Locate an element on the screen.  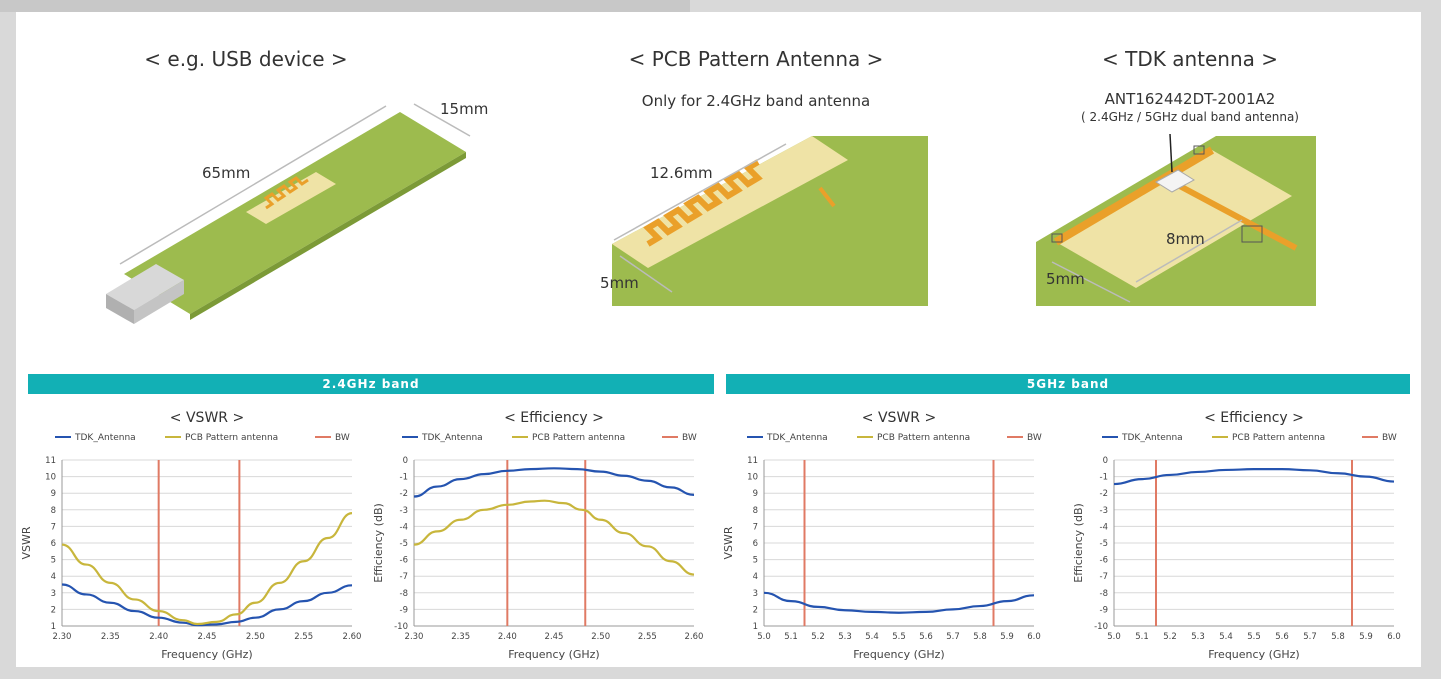
y-axis-label: VSWR is located at coordinates (728, 542).